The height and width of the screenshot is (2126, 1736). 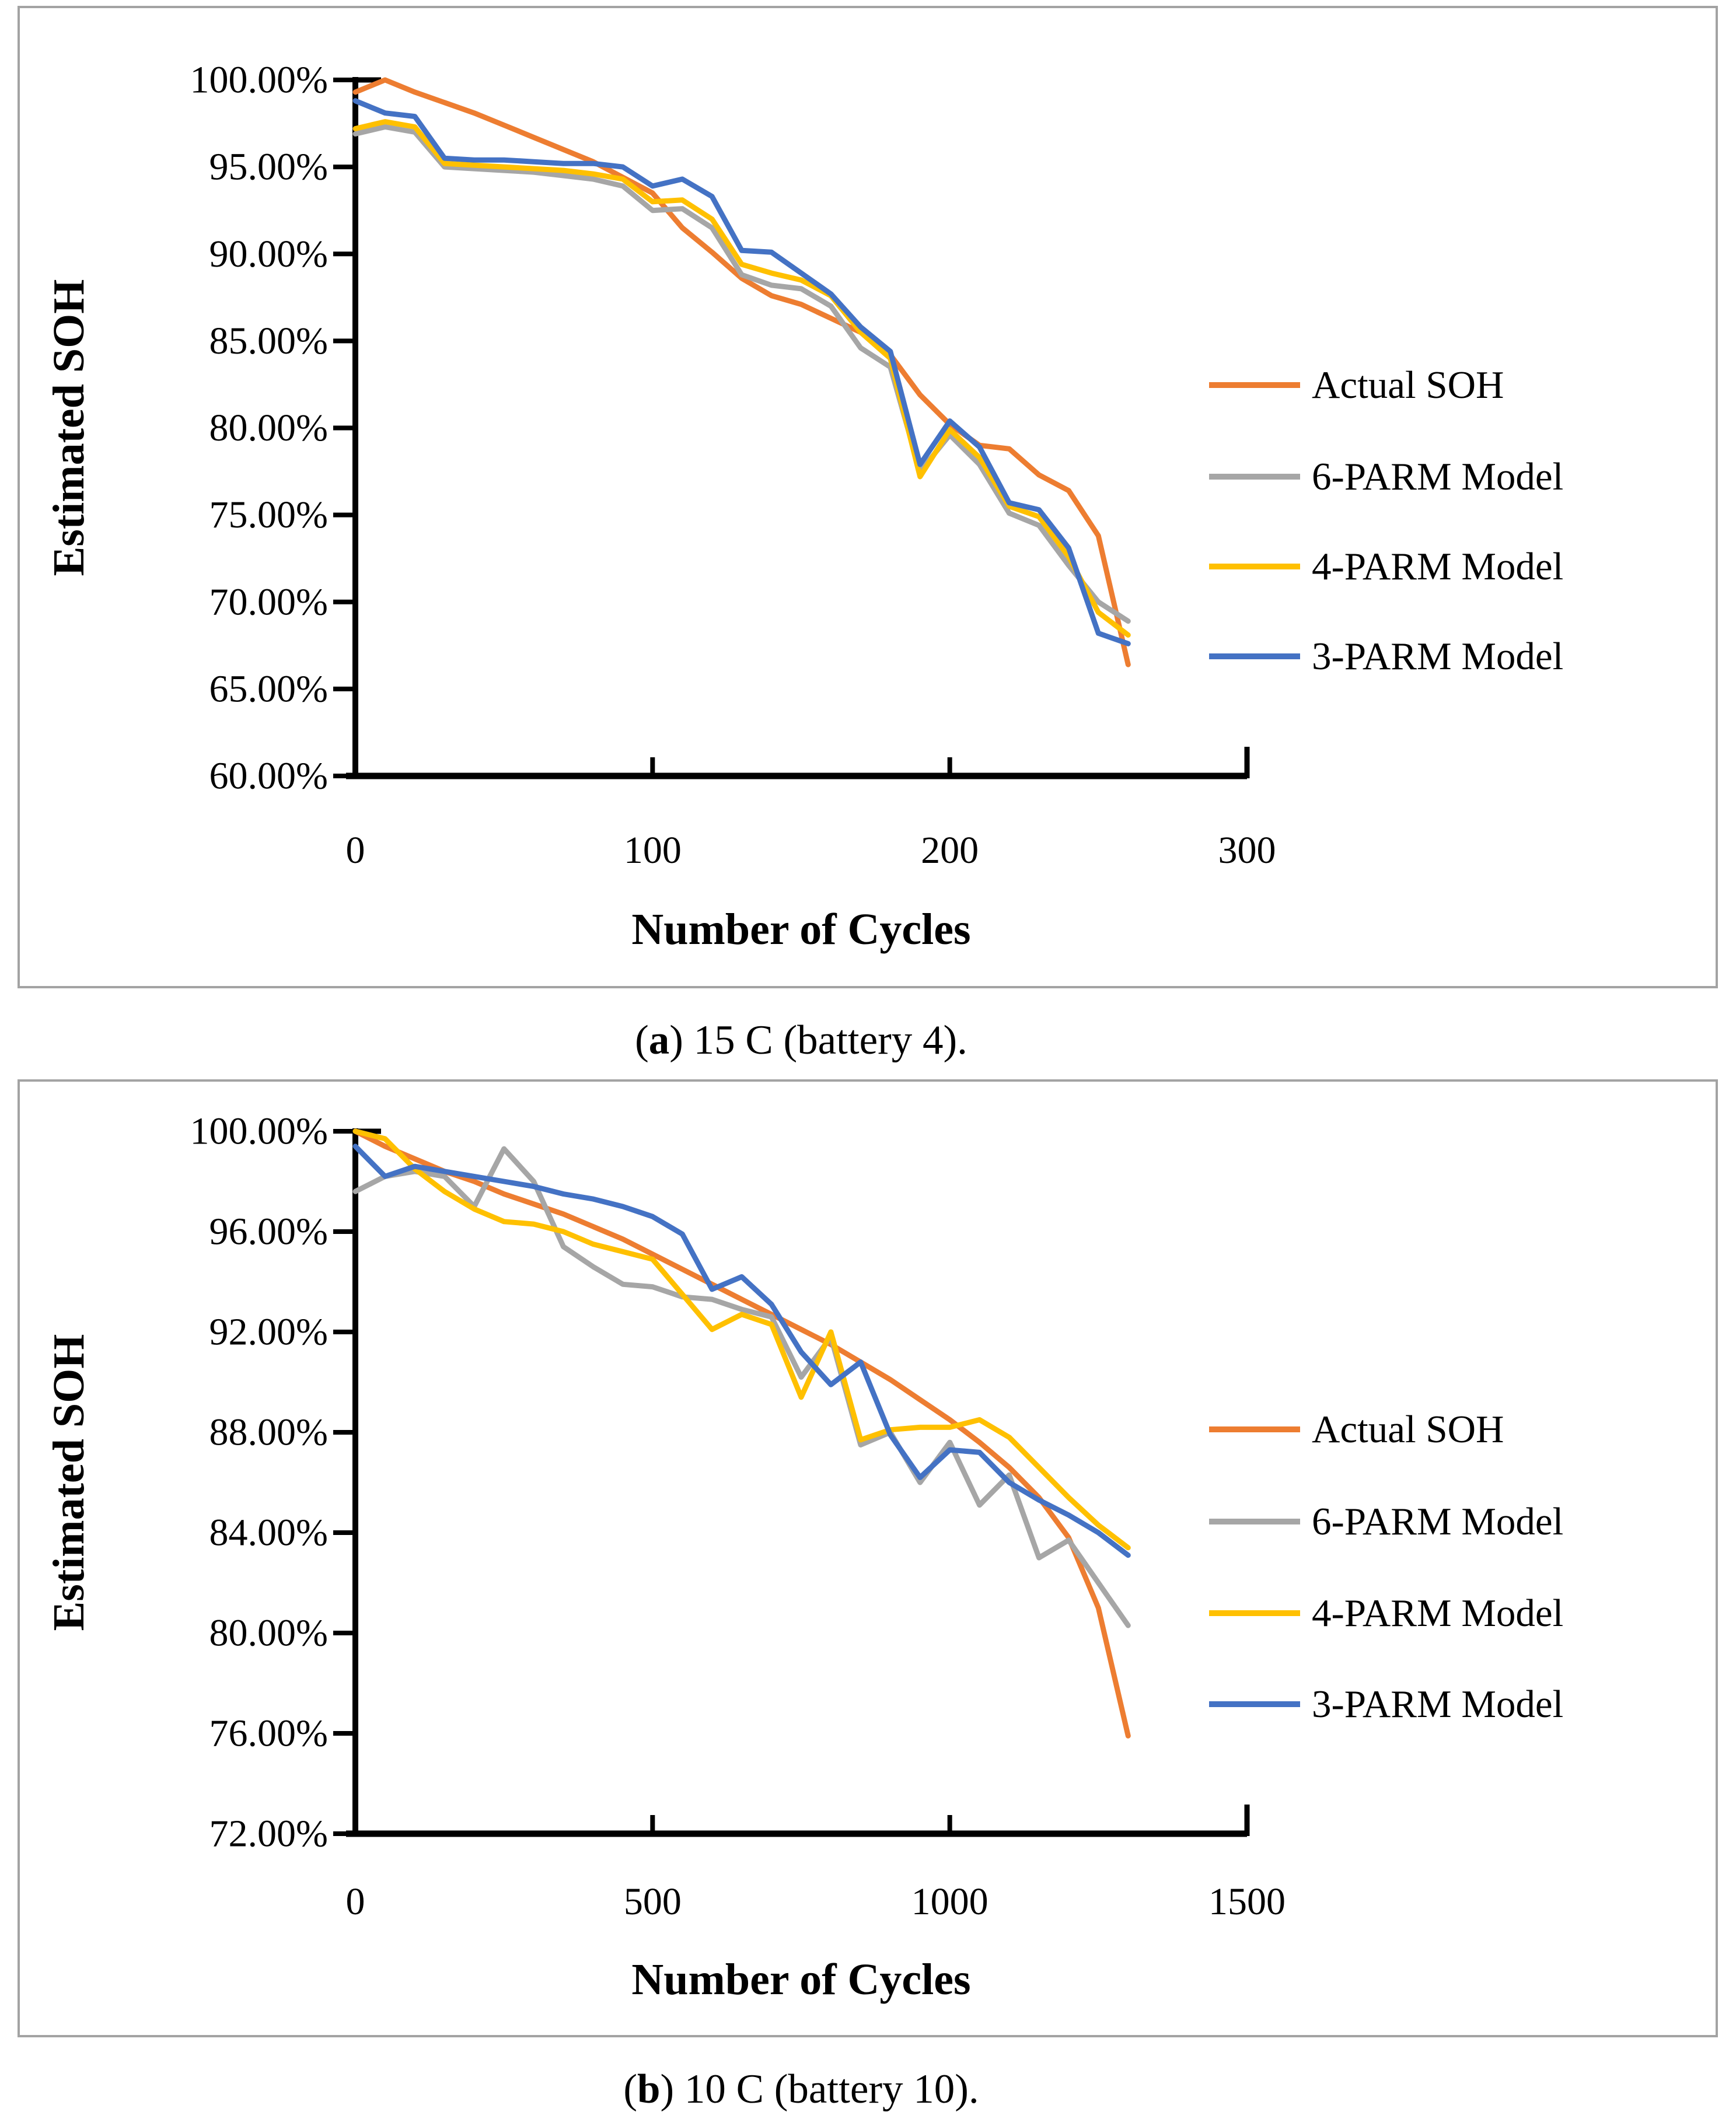 What do you see at coordinates (268, 1333) in the screenshot?
I see `chart-b-y-tick-label: 92.00%` at bounding box center [268, 1333].